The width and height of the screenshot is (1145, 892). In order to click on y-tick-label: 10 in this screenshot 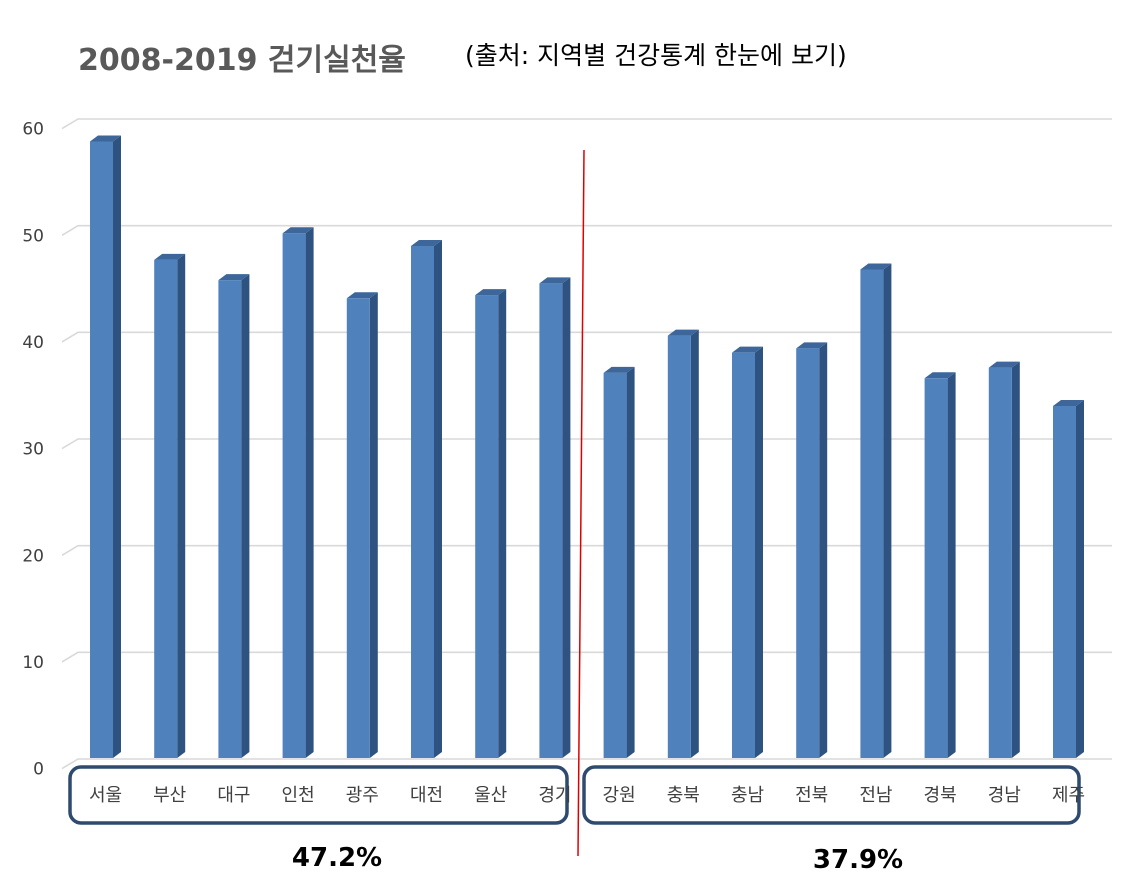, I will do `click(33, 663)`.